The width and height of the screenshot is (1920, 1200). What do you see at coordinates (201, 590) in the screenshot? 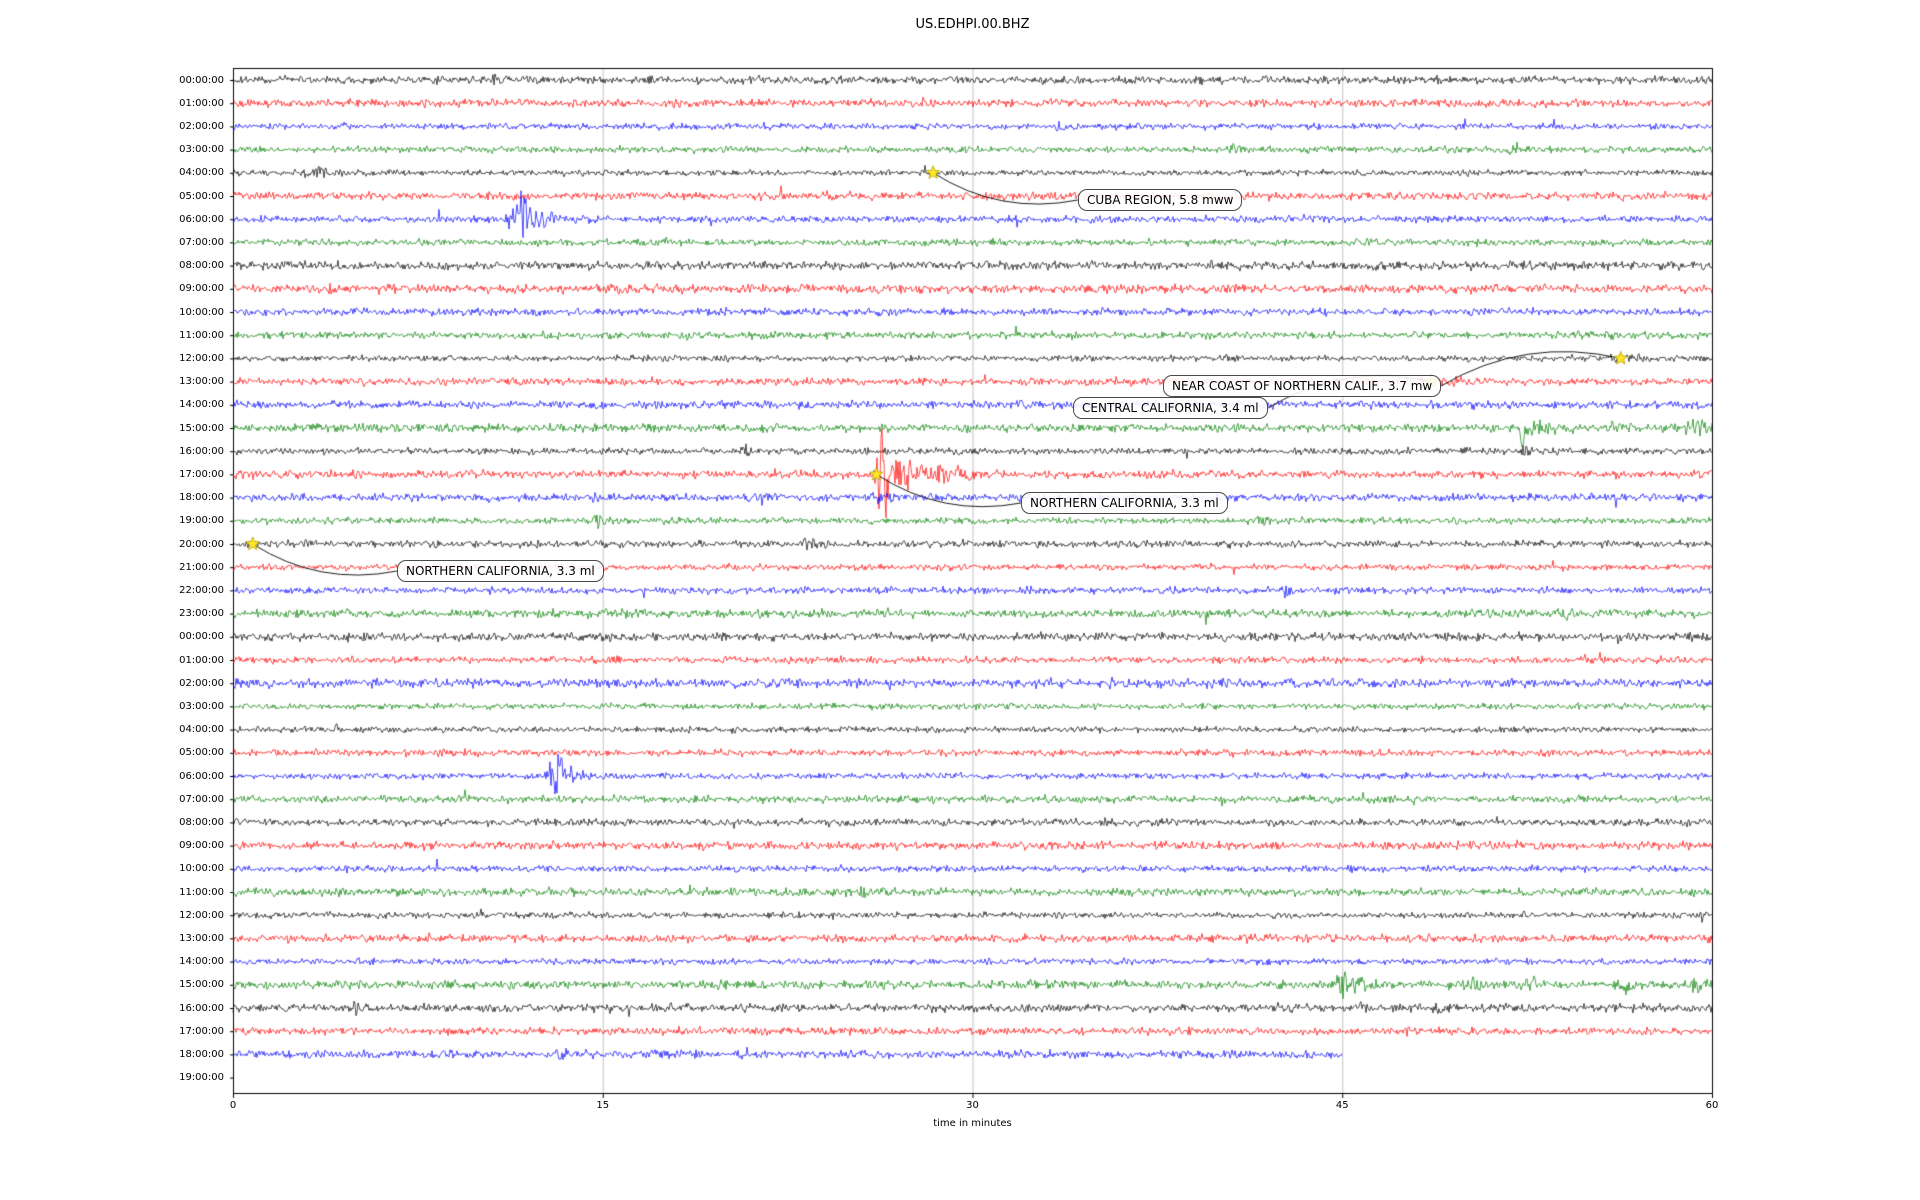
I see `y-axis-label: 22:00:00` at bounding box center [201, 590].